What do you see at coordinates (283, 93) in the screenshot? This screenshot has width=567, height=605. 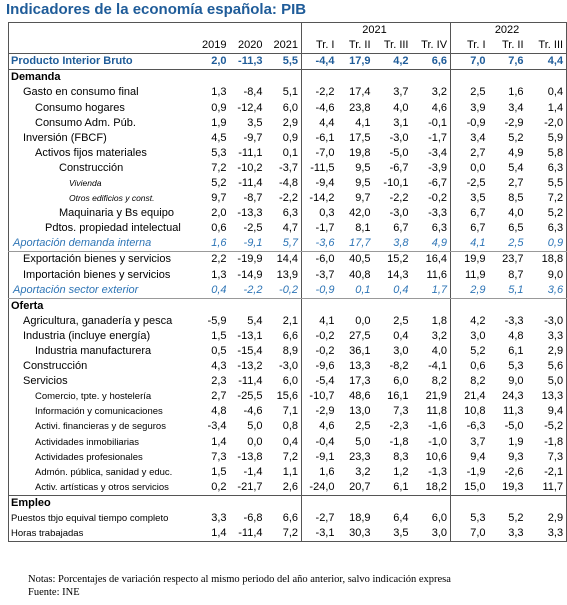 I see `cell-value: 5,1` at bounding box center [283, 93].